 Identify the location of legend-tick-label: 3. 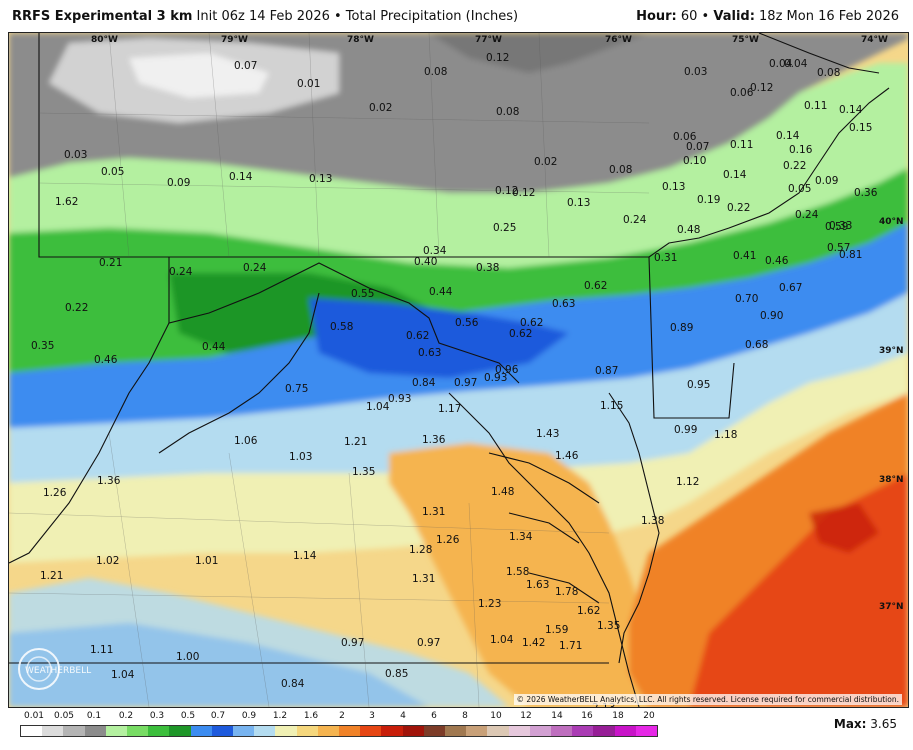
(372, 716).